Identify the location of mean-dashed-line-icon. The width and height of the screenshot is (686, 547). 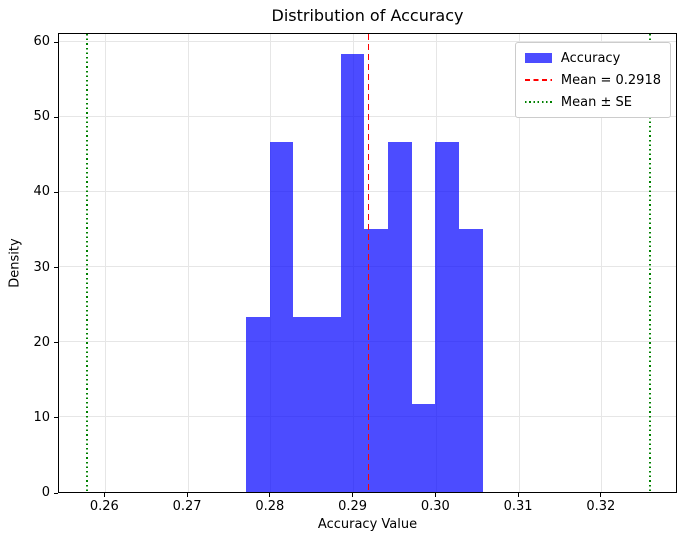
(538, 80).